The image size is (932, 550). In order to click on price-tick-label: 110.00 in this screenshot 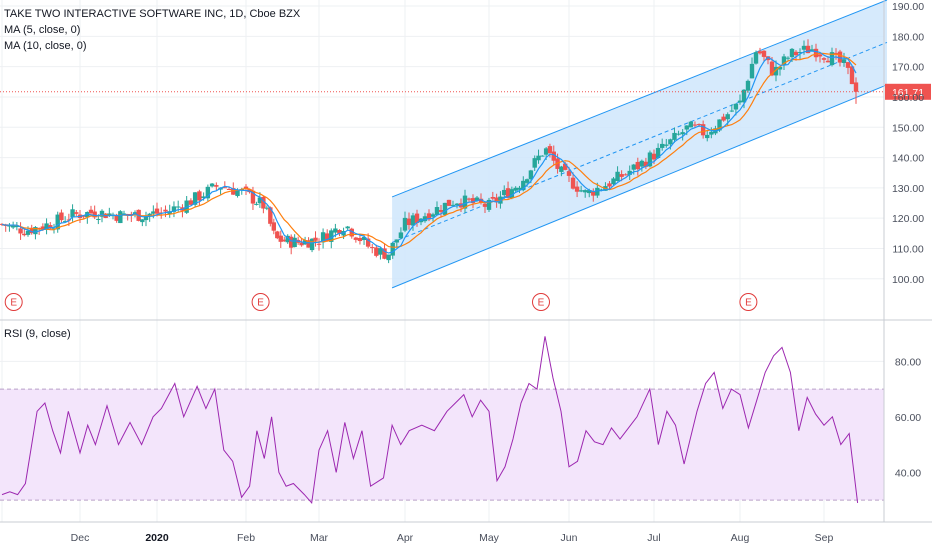, I will do `click(907, 249)`.